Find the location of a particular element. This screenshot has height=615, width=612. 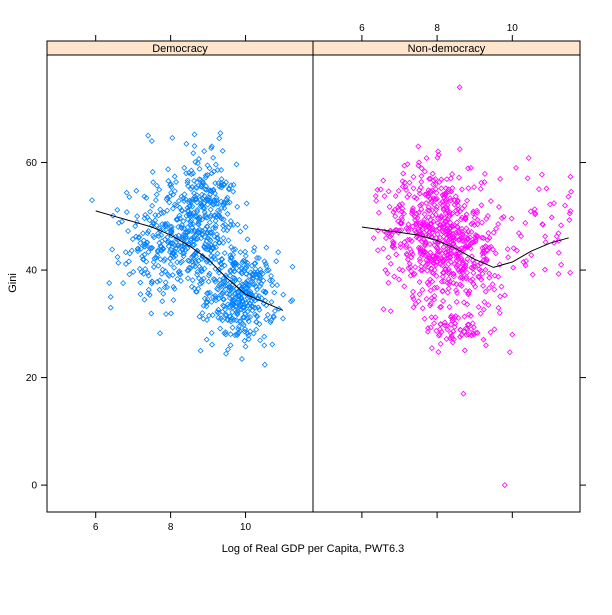

data-point-outlier is located at coordinates (211, 146).